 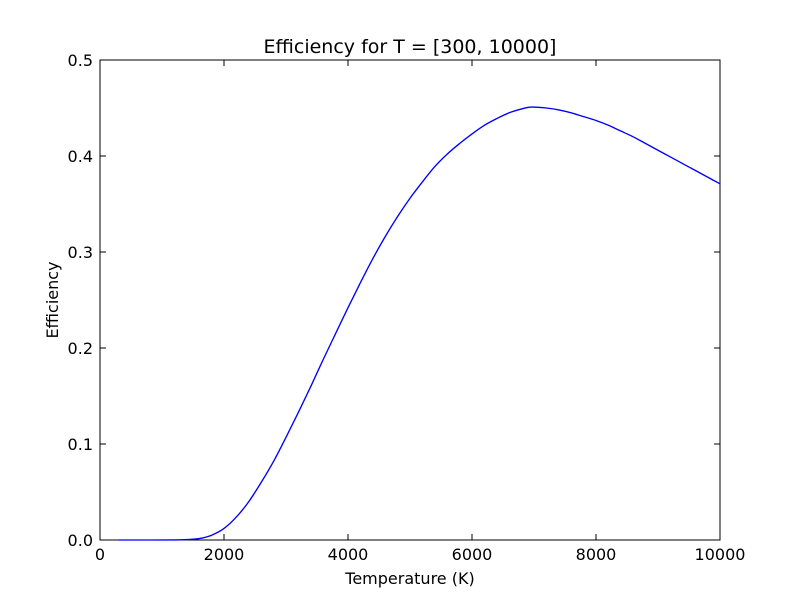 I want to click on x-tick-label: 10000, so click(x=720, y=554).